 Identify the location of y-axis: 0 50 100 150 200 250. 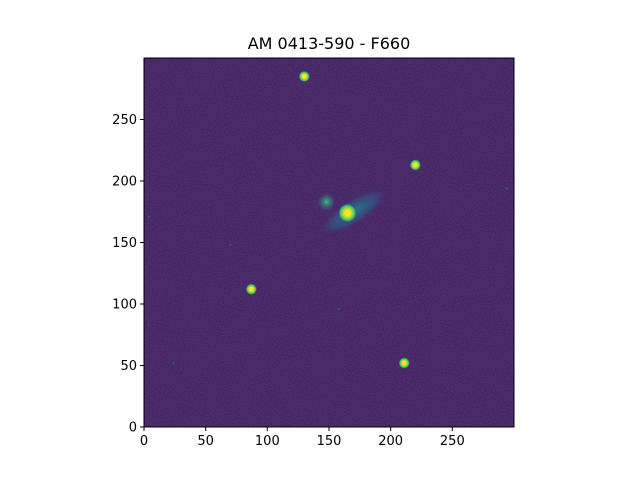
(128, 274).